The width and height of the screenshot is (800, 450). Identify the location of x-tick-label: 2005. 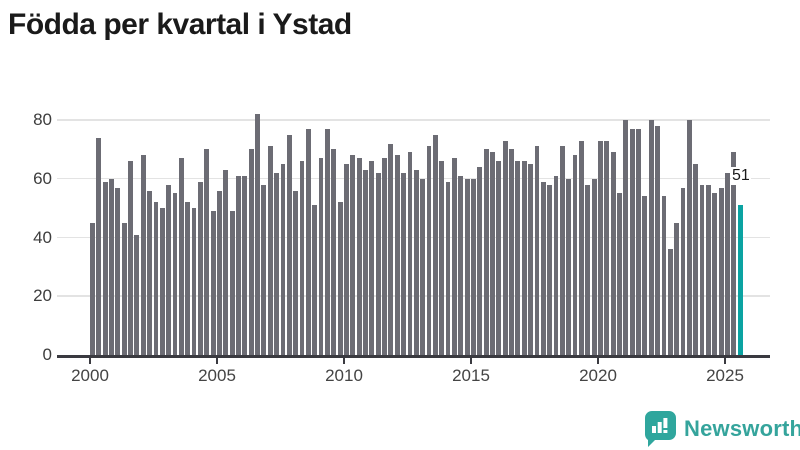
(217, 375).